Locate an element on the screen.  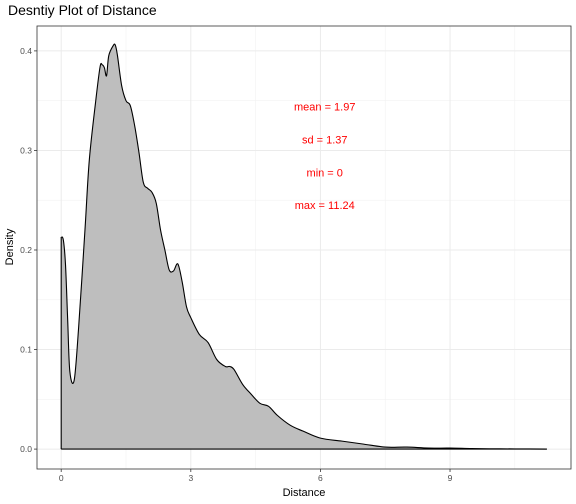
chart-title: Desntiy Plot of Distance is located at coordinates (82, 10).